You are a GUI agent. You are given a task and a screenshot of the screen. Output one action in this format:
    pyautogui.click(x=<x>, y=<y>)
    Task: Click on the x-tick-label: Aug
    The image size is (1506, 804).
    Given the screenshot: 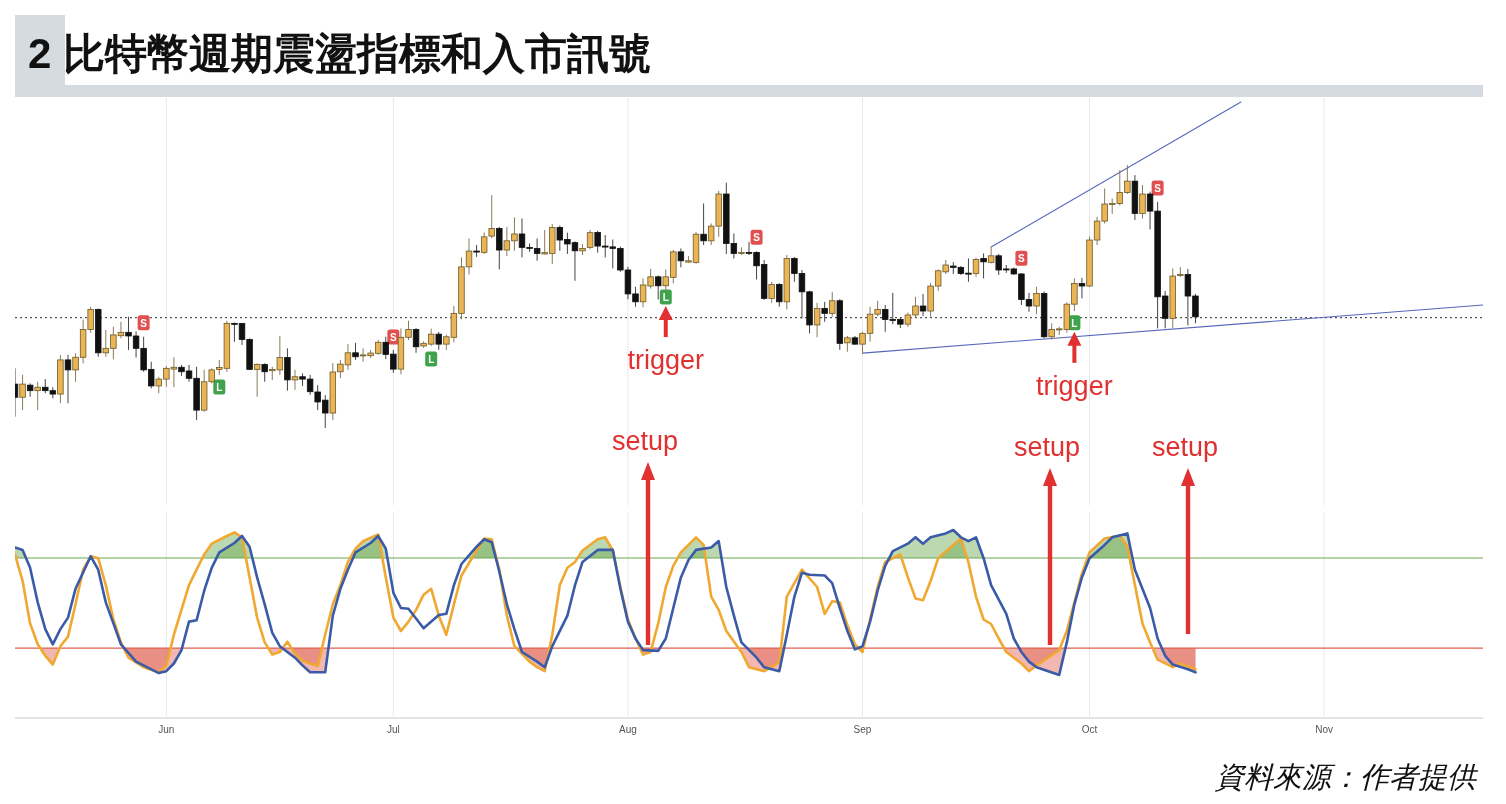 What is the action you would take?
    pyautogui.click(x=628, y=729)
    